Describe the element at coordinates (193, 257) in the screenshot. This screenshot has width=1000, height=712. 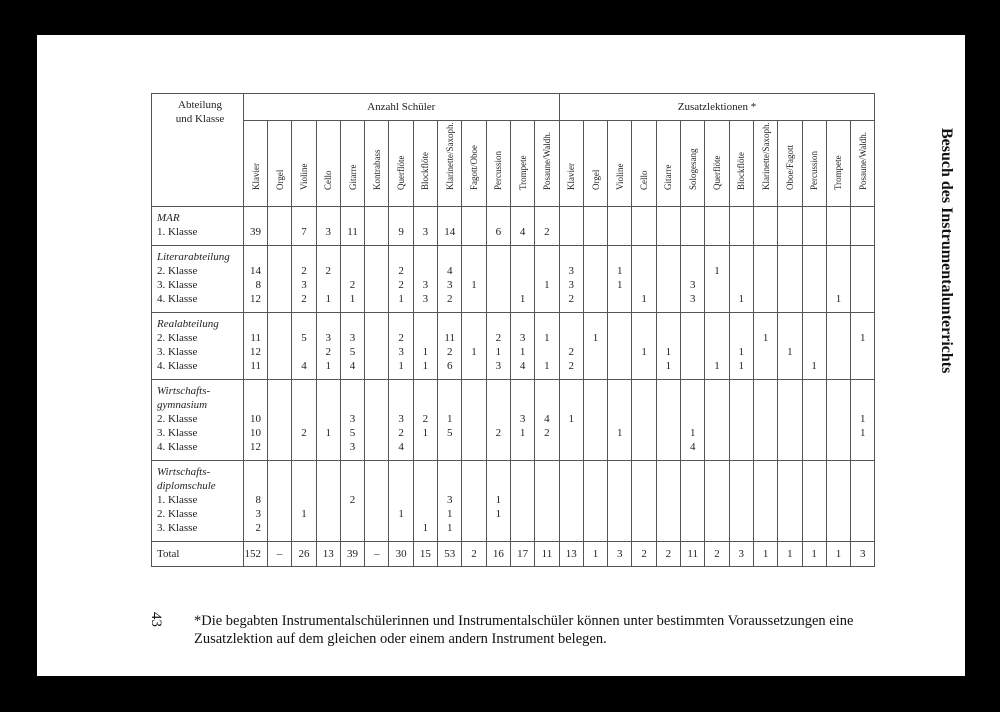
I see `department-name: Literarabteilung` at that location.